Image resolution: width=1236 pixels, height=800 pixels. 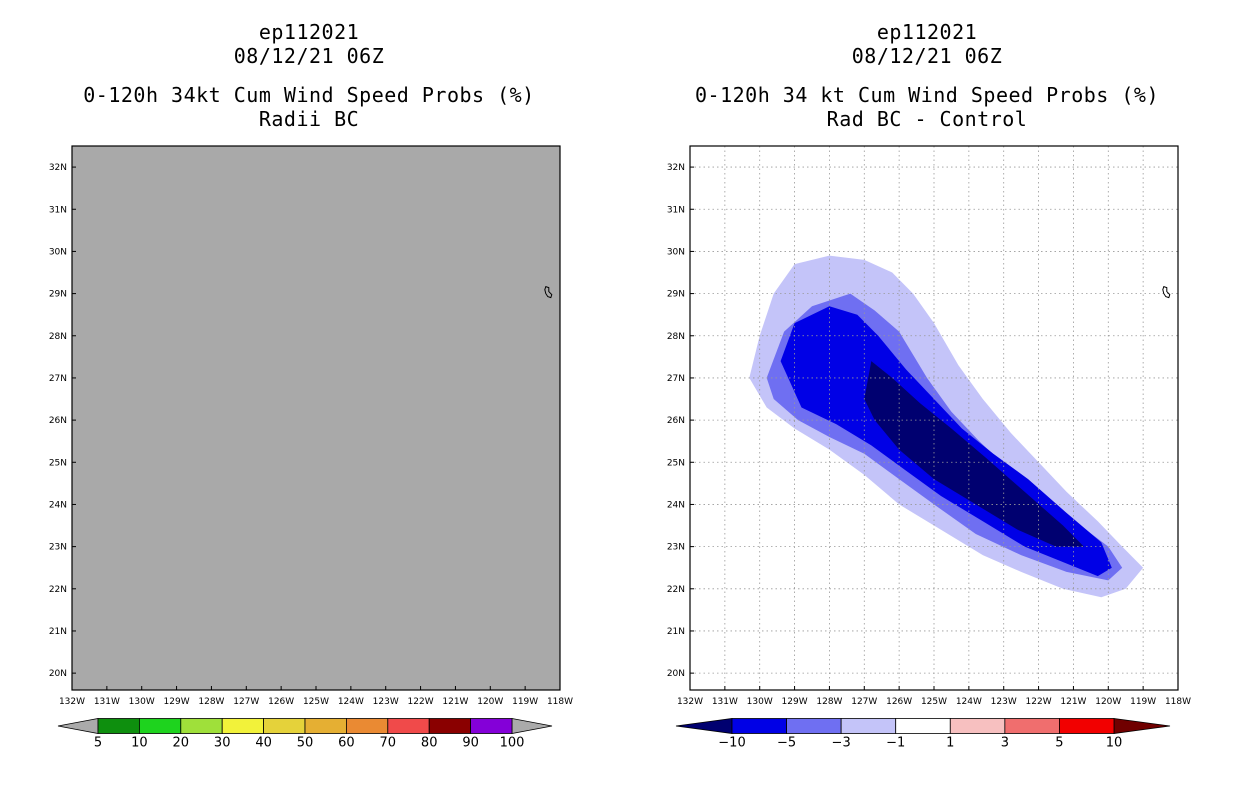 What do you see at coordinates (927, 119) in the screenshot?
I see `right-title-line-4: Rad BC - Control` at bounding box center [927, 119].